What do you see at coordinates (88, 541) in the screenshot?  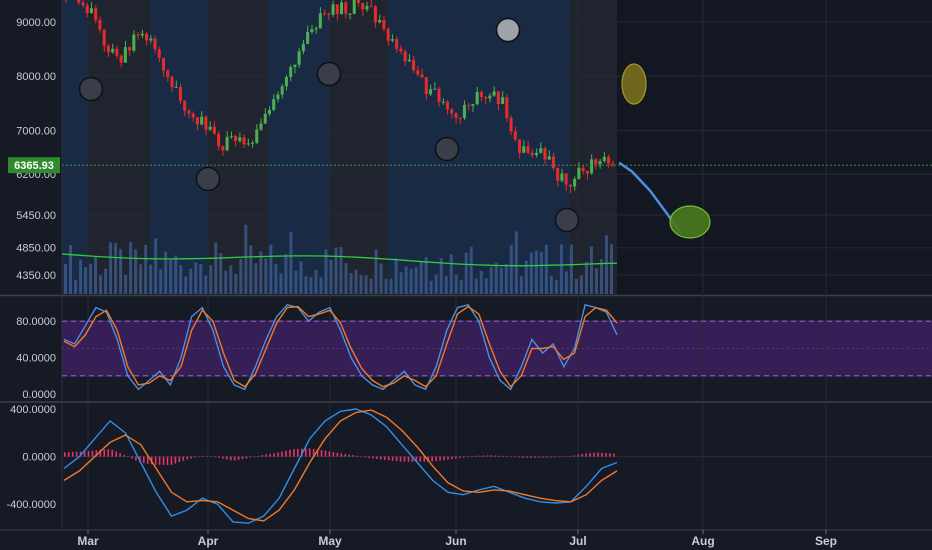 I see `x-tick-label: Mar` at bounding box center [88, 541].